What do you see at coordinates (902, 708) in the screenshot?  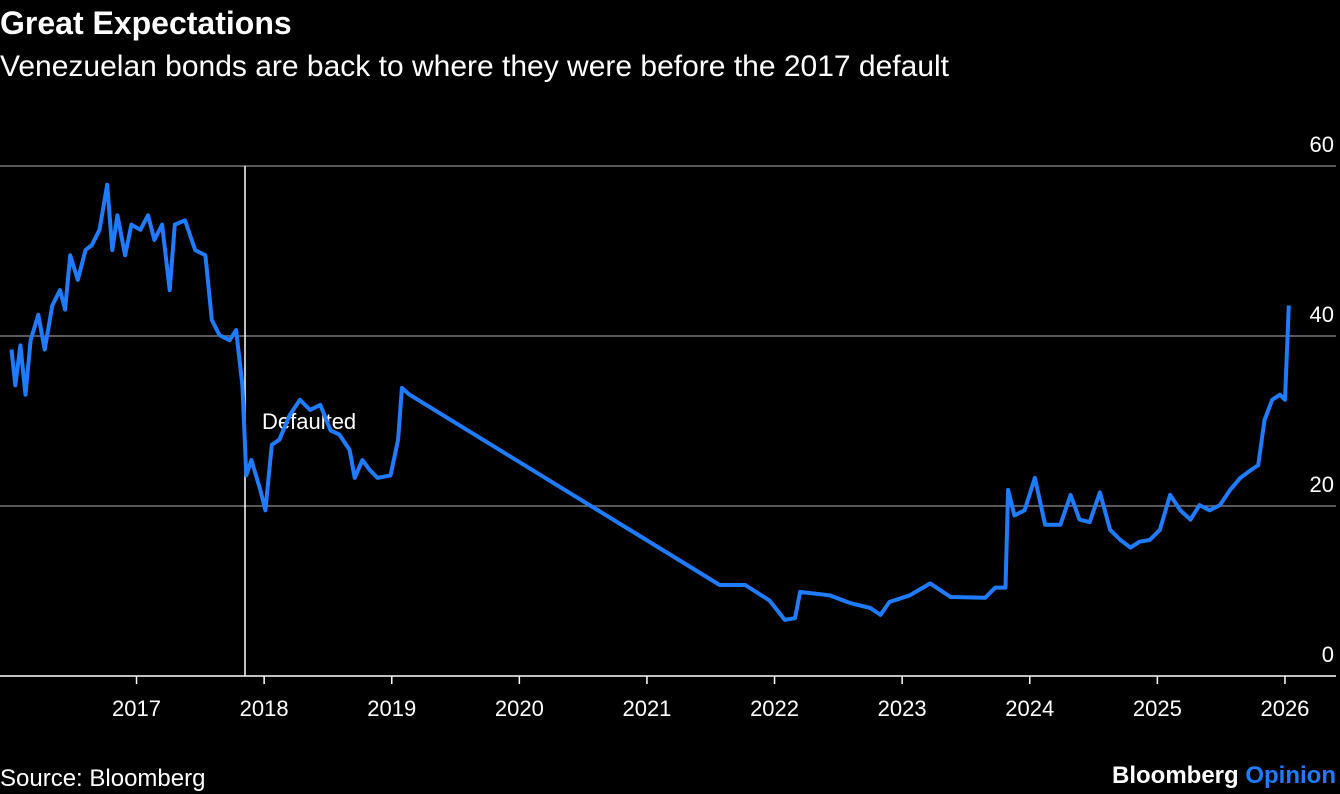 I see `x-tick-label: 2023` at bounding box center [902, 708].